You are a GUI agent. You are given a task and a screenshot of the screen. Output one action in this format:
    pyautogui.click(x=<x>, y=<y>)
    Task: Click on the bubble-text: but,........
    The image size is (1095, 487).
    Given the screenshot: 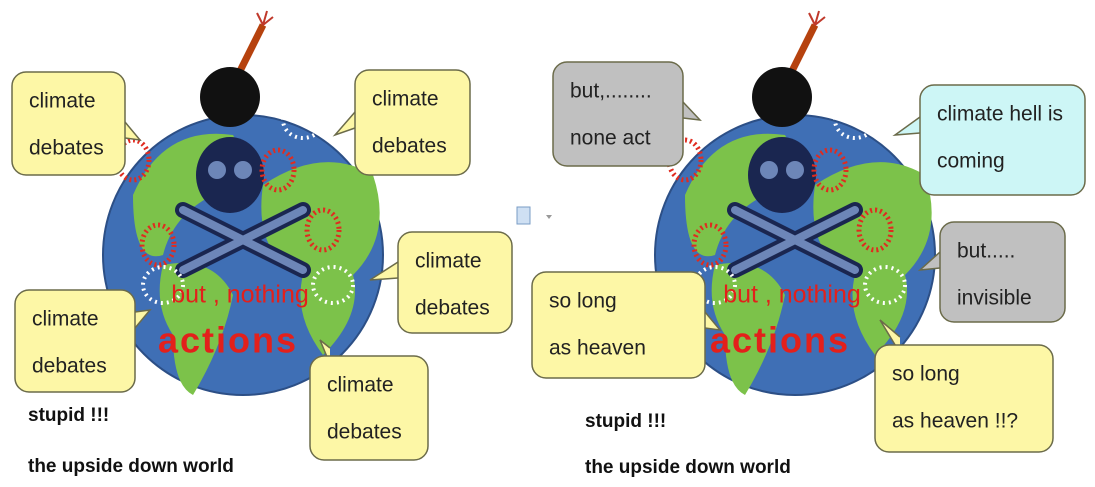 What is the action you would take?
    pyautogui.click(x=611, y=91)
    